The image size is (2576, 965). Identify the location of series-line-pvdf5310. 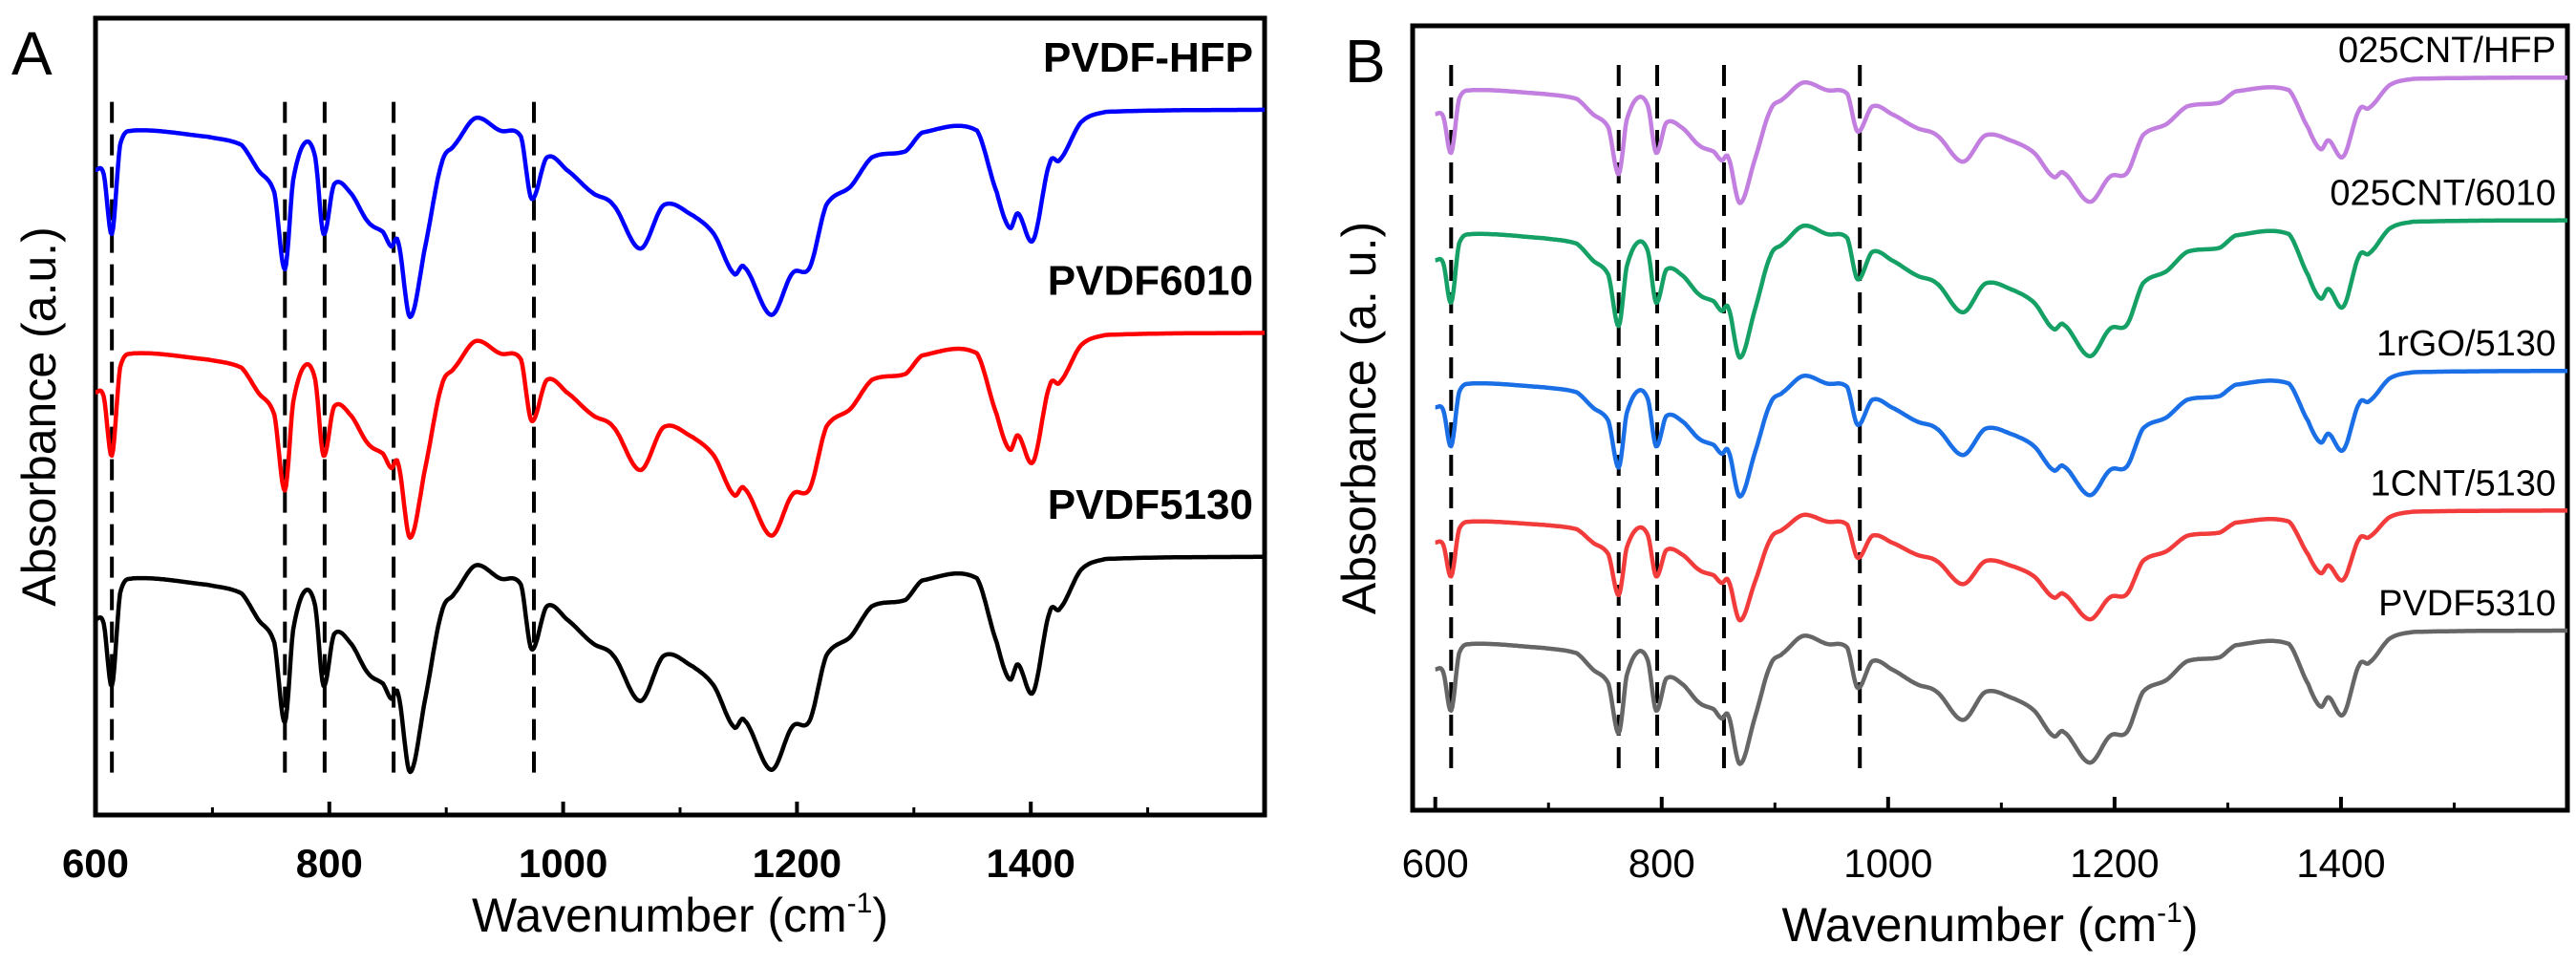
(2001, 697).